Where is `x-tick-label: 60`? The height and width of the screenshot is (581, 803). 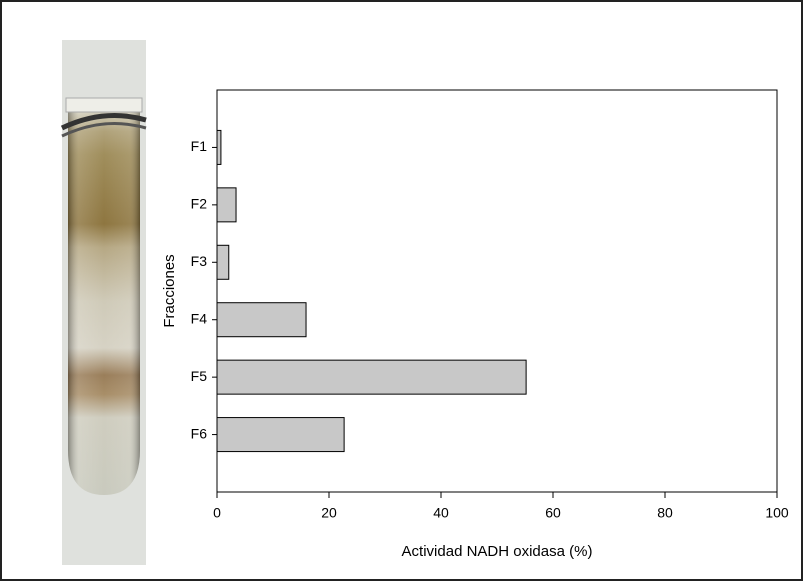 x-tick-label: 60 is located at coordinates (553, 513).